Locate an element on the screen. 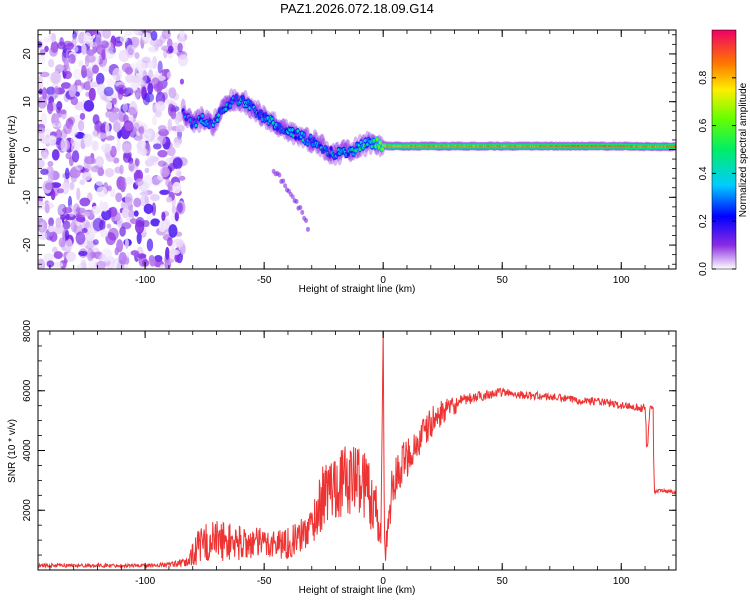  y-tick-label: -10 is located at coordinates (27, 197).